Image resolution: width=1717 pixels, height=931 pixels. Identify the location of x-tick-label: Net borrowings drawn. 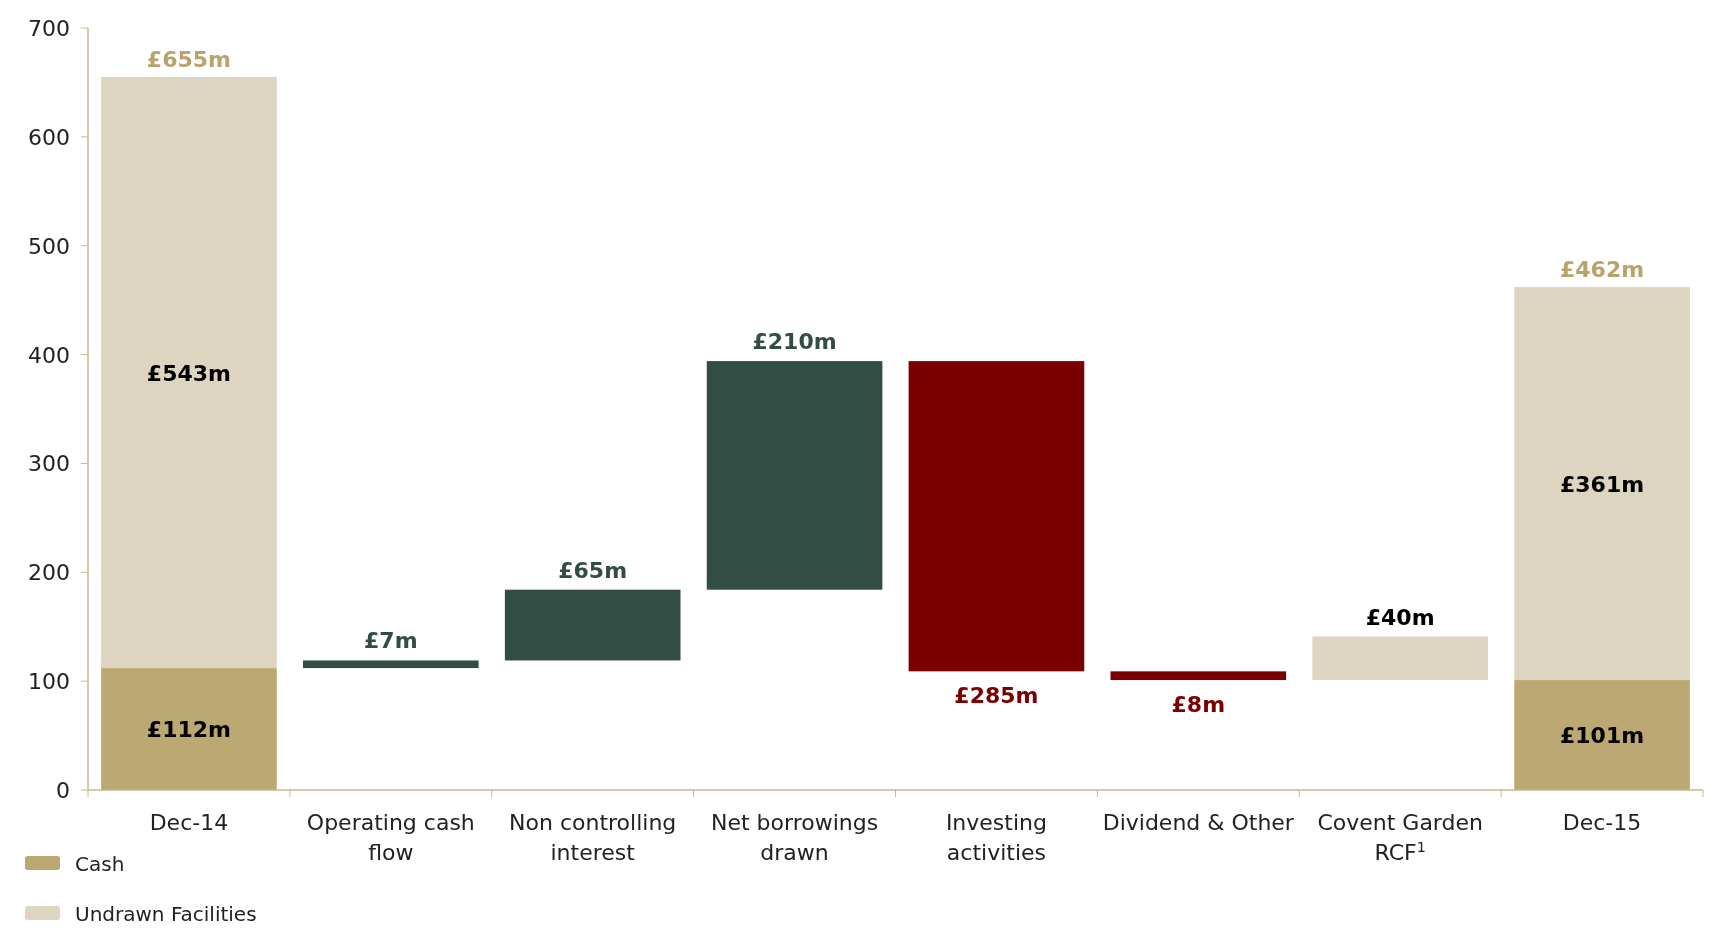
(794, 837).